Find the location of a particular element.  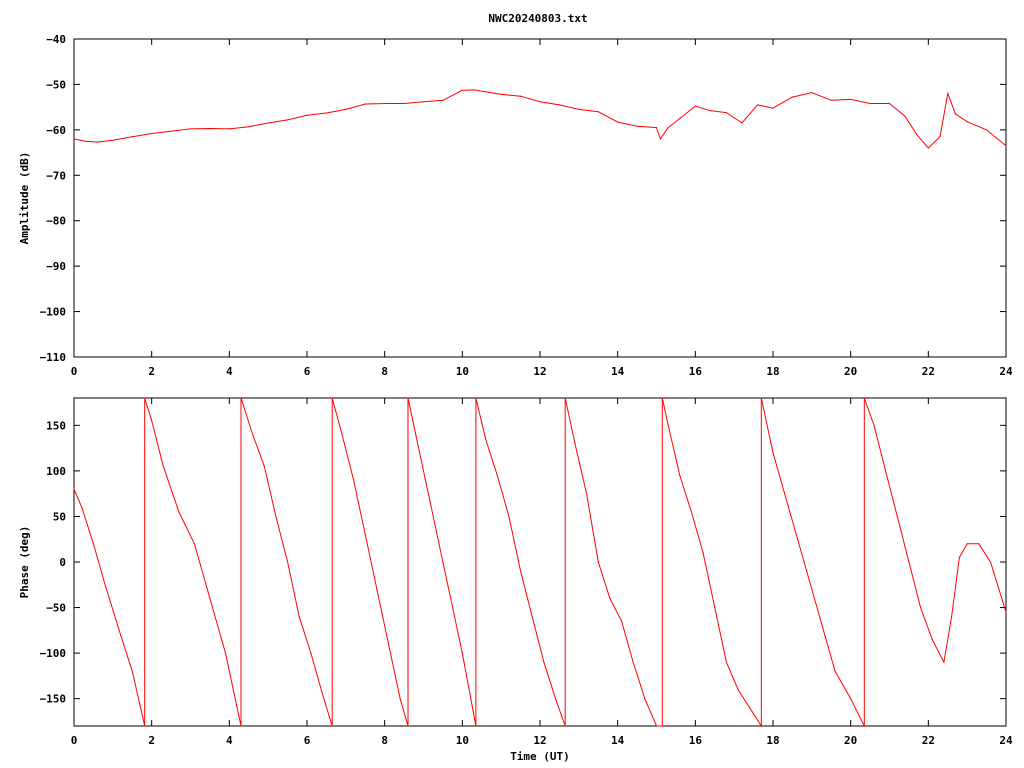

x-tick-label: 12 is located at coordinates (539, 371).